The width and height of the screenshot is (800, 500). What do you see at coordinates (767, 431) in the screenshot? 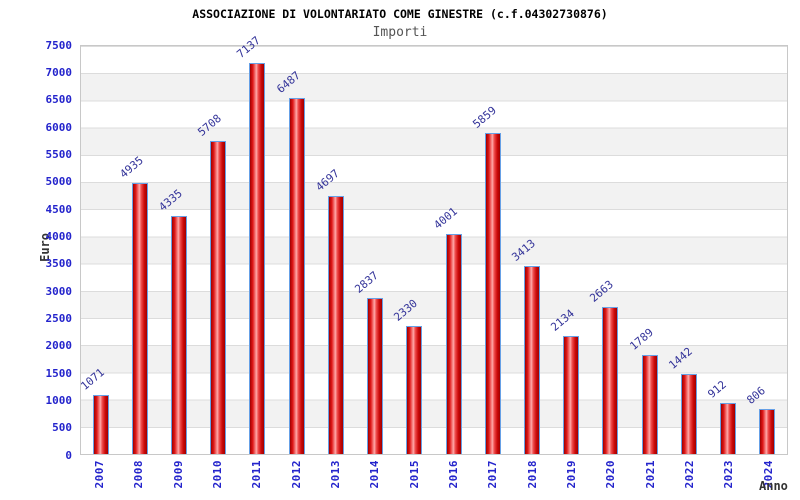
I see `bar-2024` at bounding box center [767, 431].